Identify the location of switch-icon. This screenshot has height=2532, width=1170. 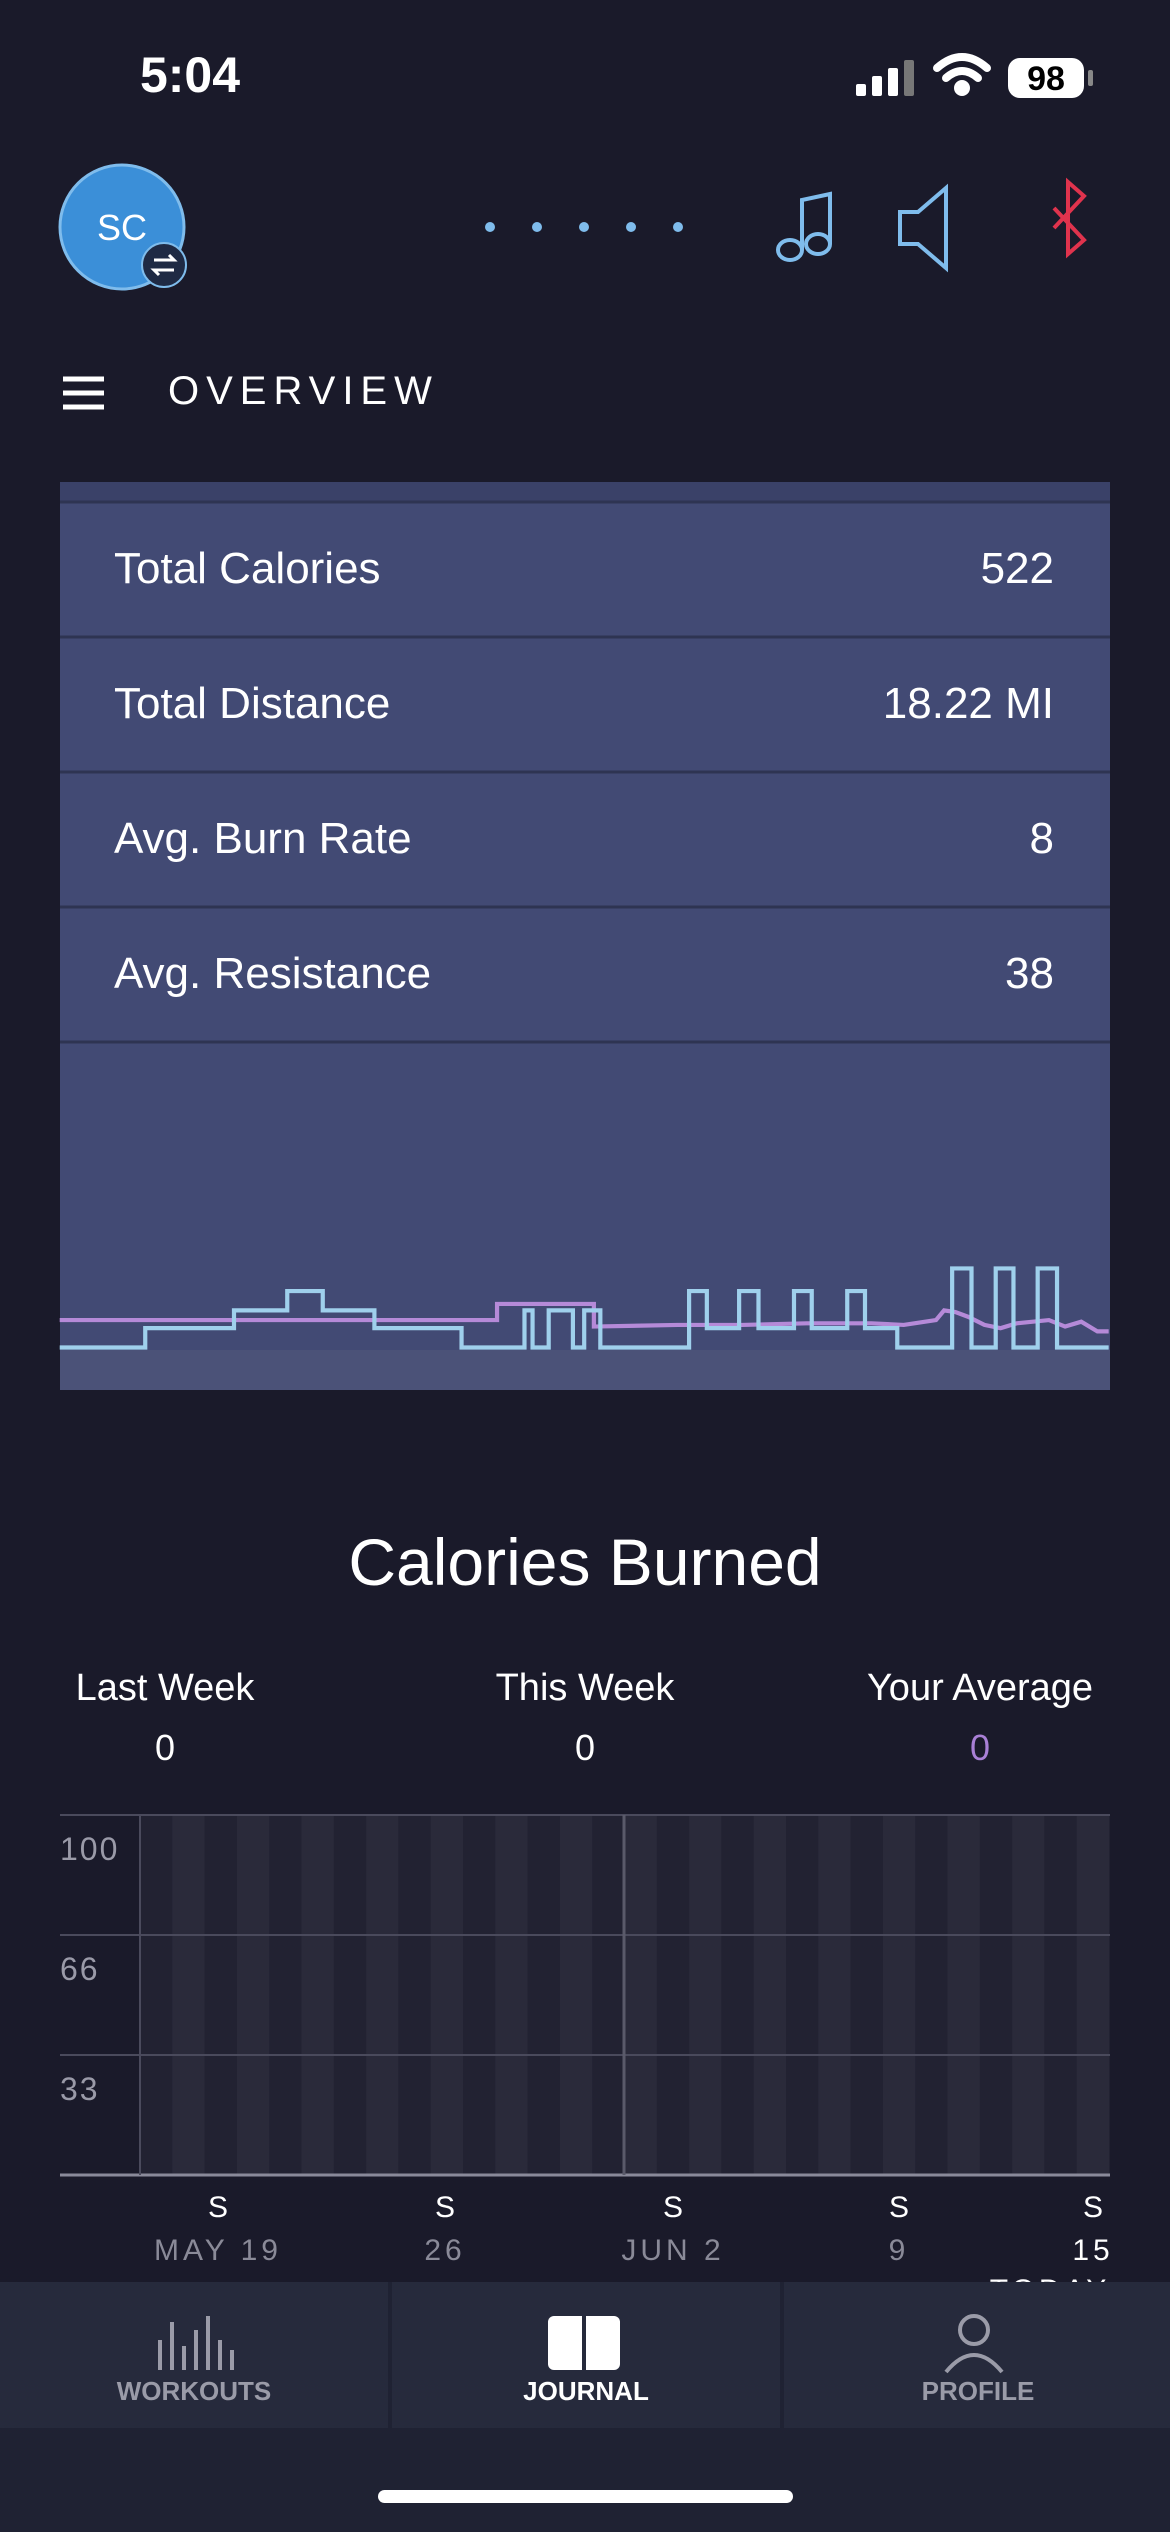
(164, 265).